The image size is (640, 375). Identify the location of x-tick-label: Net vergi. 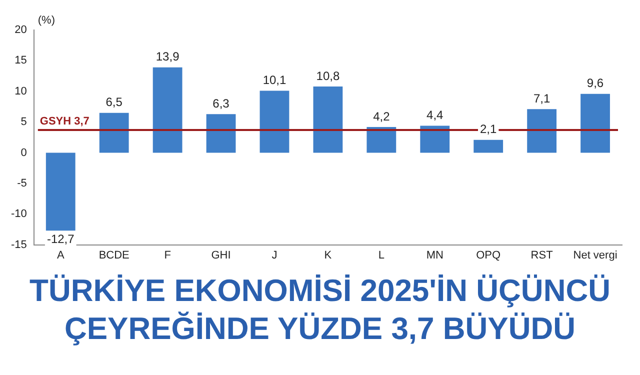
(595, 255).